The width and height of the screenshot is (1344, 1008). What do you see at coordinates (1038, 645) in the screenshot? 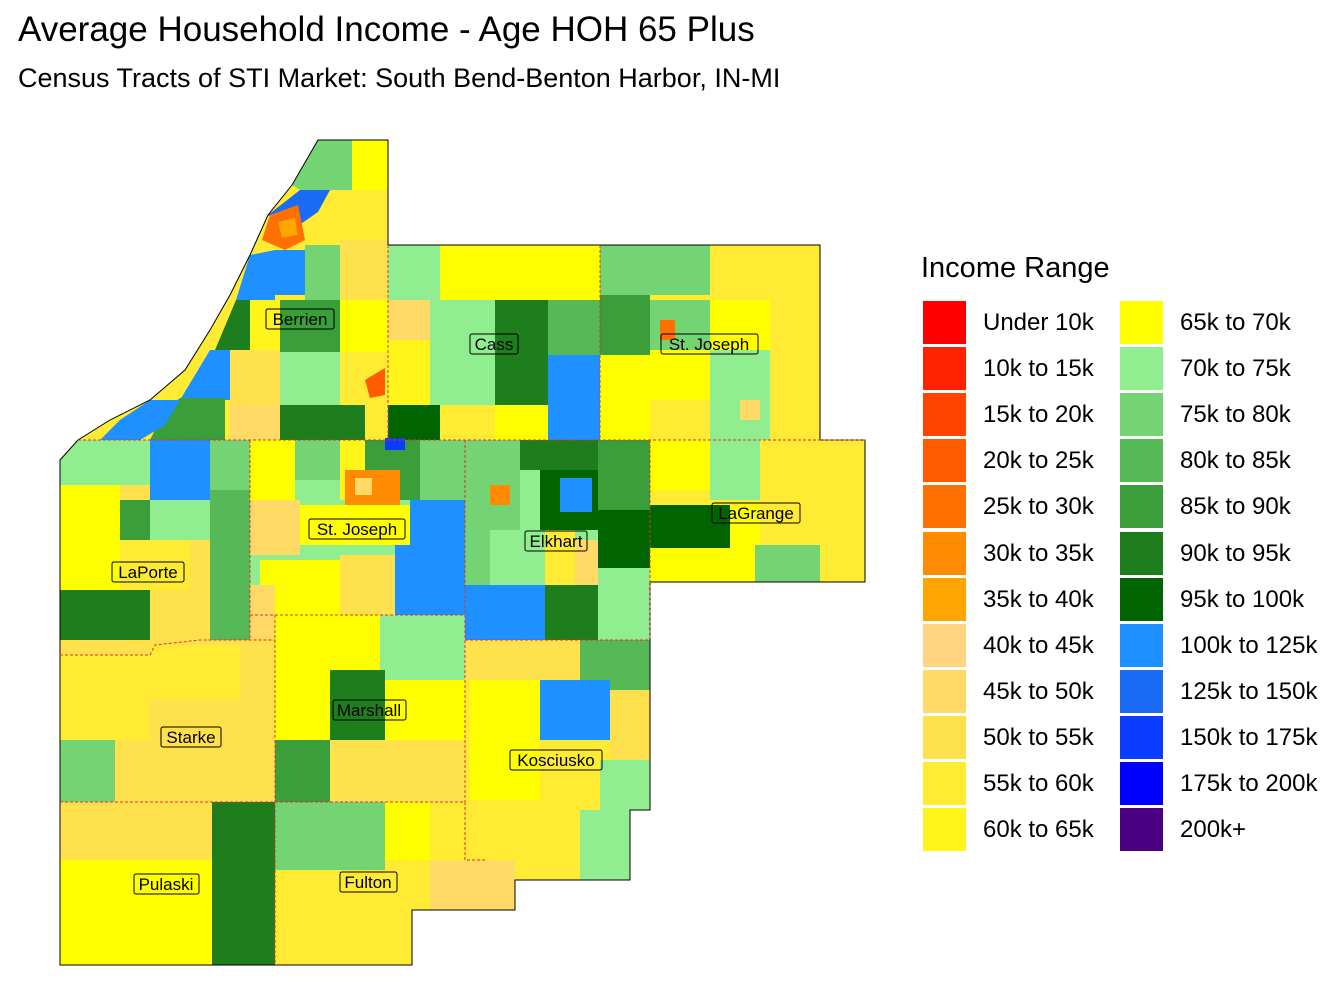
I see `legend-label: 40k to 45k` at bounding box center [1038, 645].